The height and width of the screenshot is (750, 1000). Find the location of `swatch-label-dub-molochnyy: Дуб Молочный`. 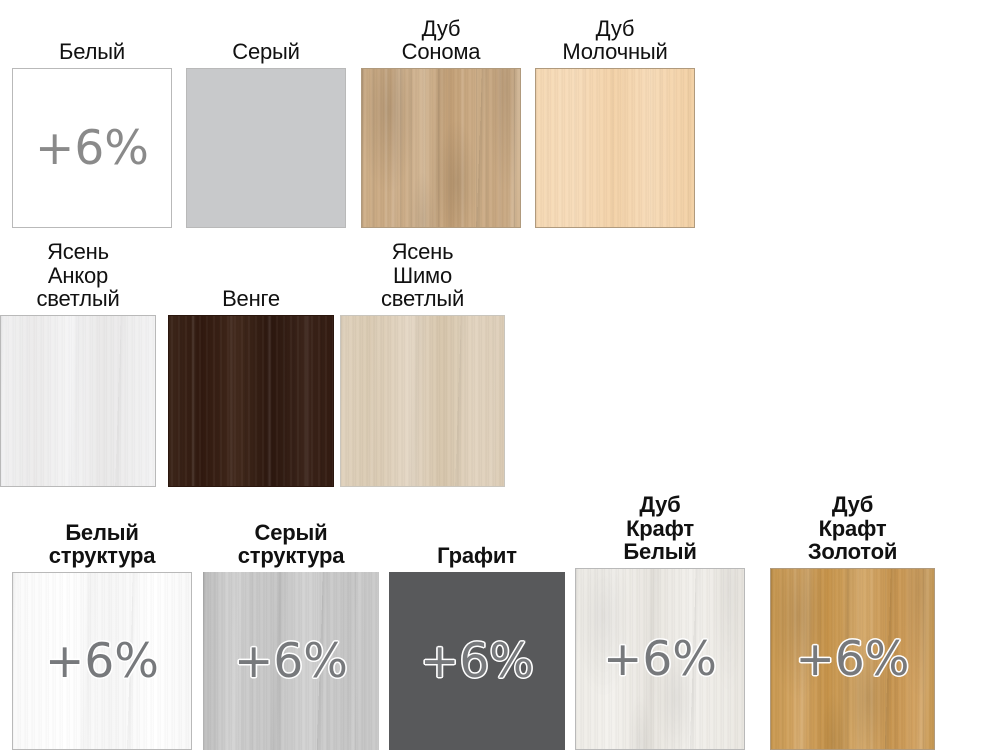

swatch-label-dub-molochnyy: Дуб Молочный is located at coordinates (615, 40).